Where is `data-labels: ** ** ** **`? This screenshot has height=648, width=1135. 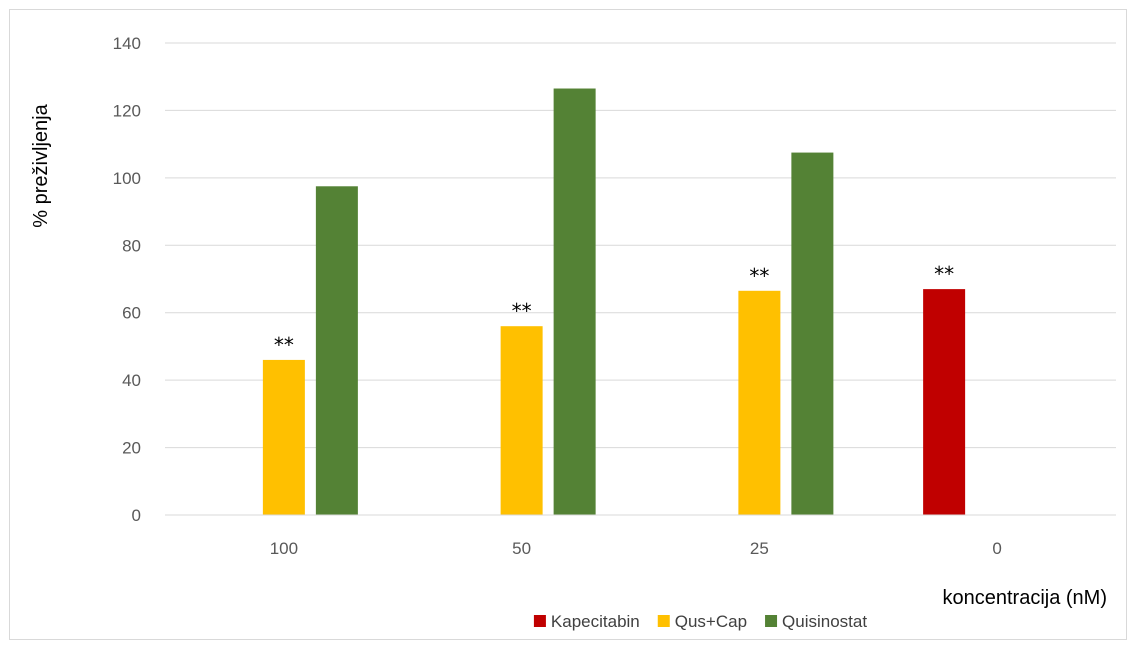
data-labels: ** ** ** ** is located at coordinates (614, 309).